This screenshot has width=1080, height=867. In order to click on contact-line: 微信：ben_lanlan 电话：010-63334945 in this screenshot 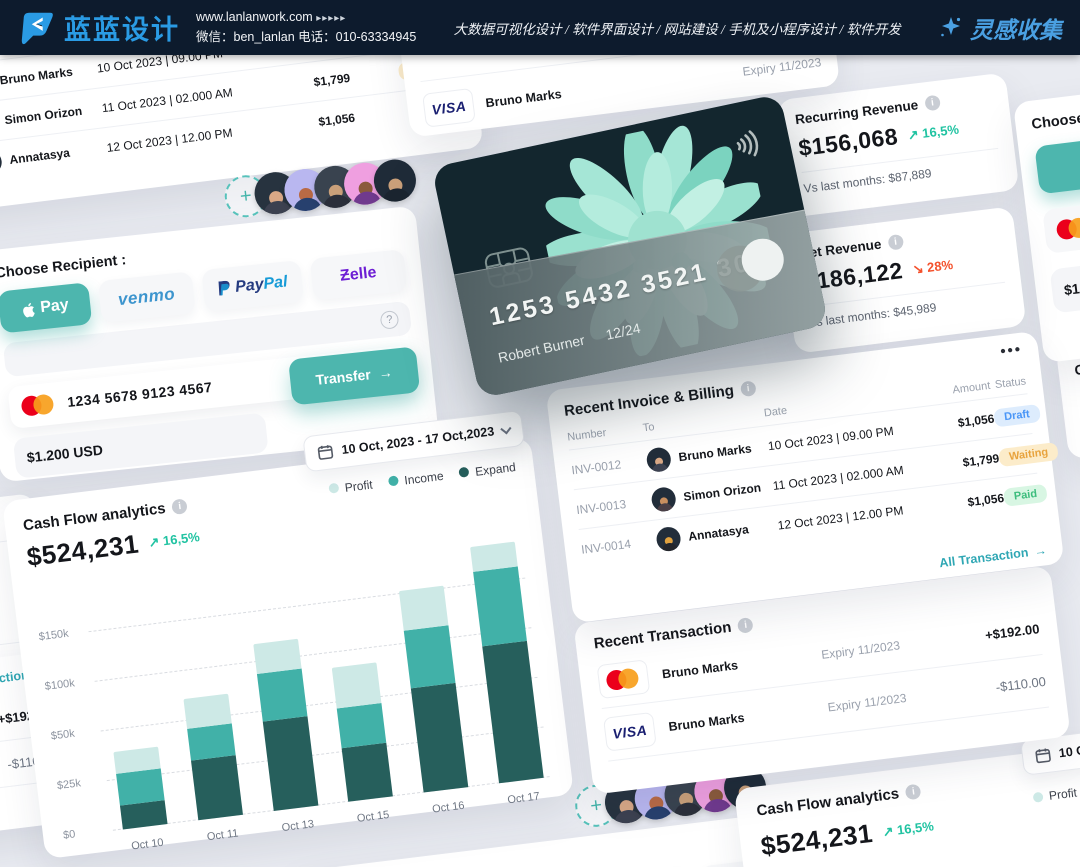, I will do `click(306, 36)`.